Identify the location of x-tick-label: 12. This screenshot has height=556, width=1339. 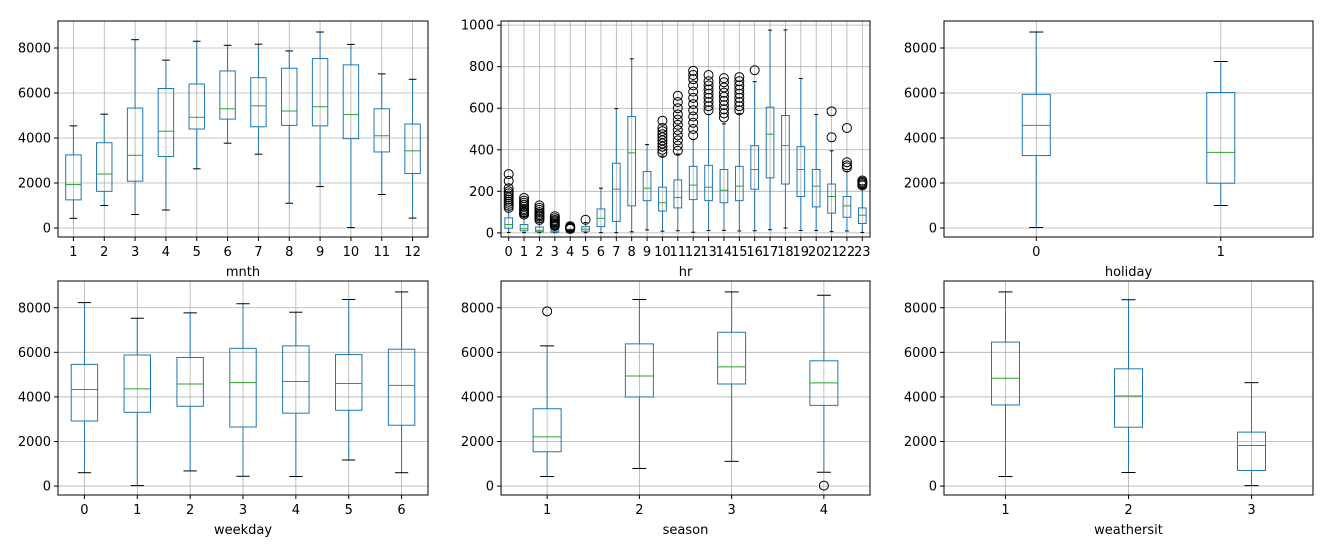
(412, 252).